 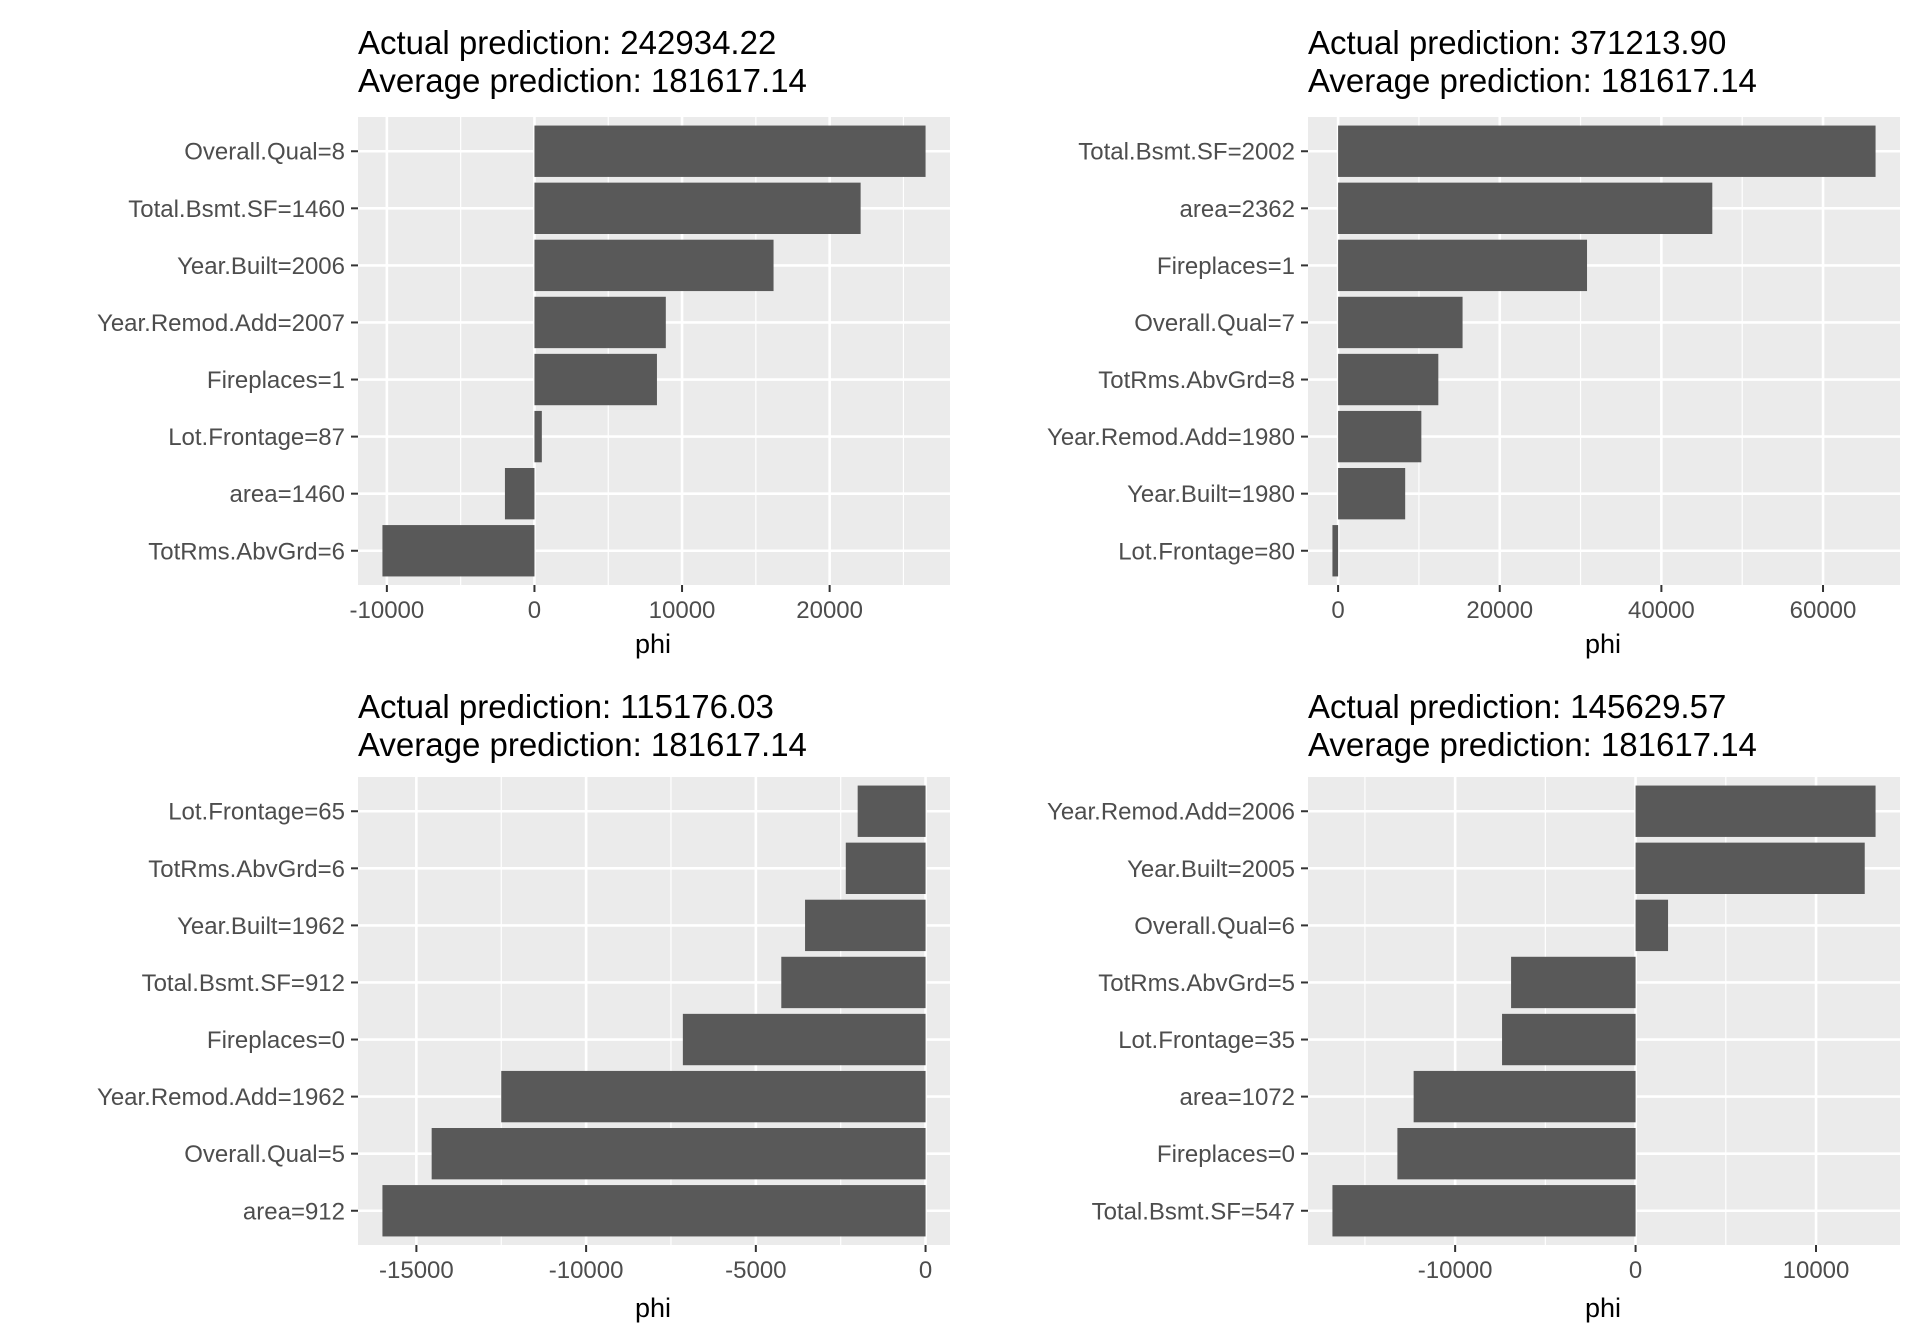 What do you see at coordinates (1206, 551) in the screenshot?
I see `y-tick-label: Lot.Frontage=80` at bounding box center [1206, 551].